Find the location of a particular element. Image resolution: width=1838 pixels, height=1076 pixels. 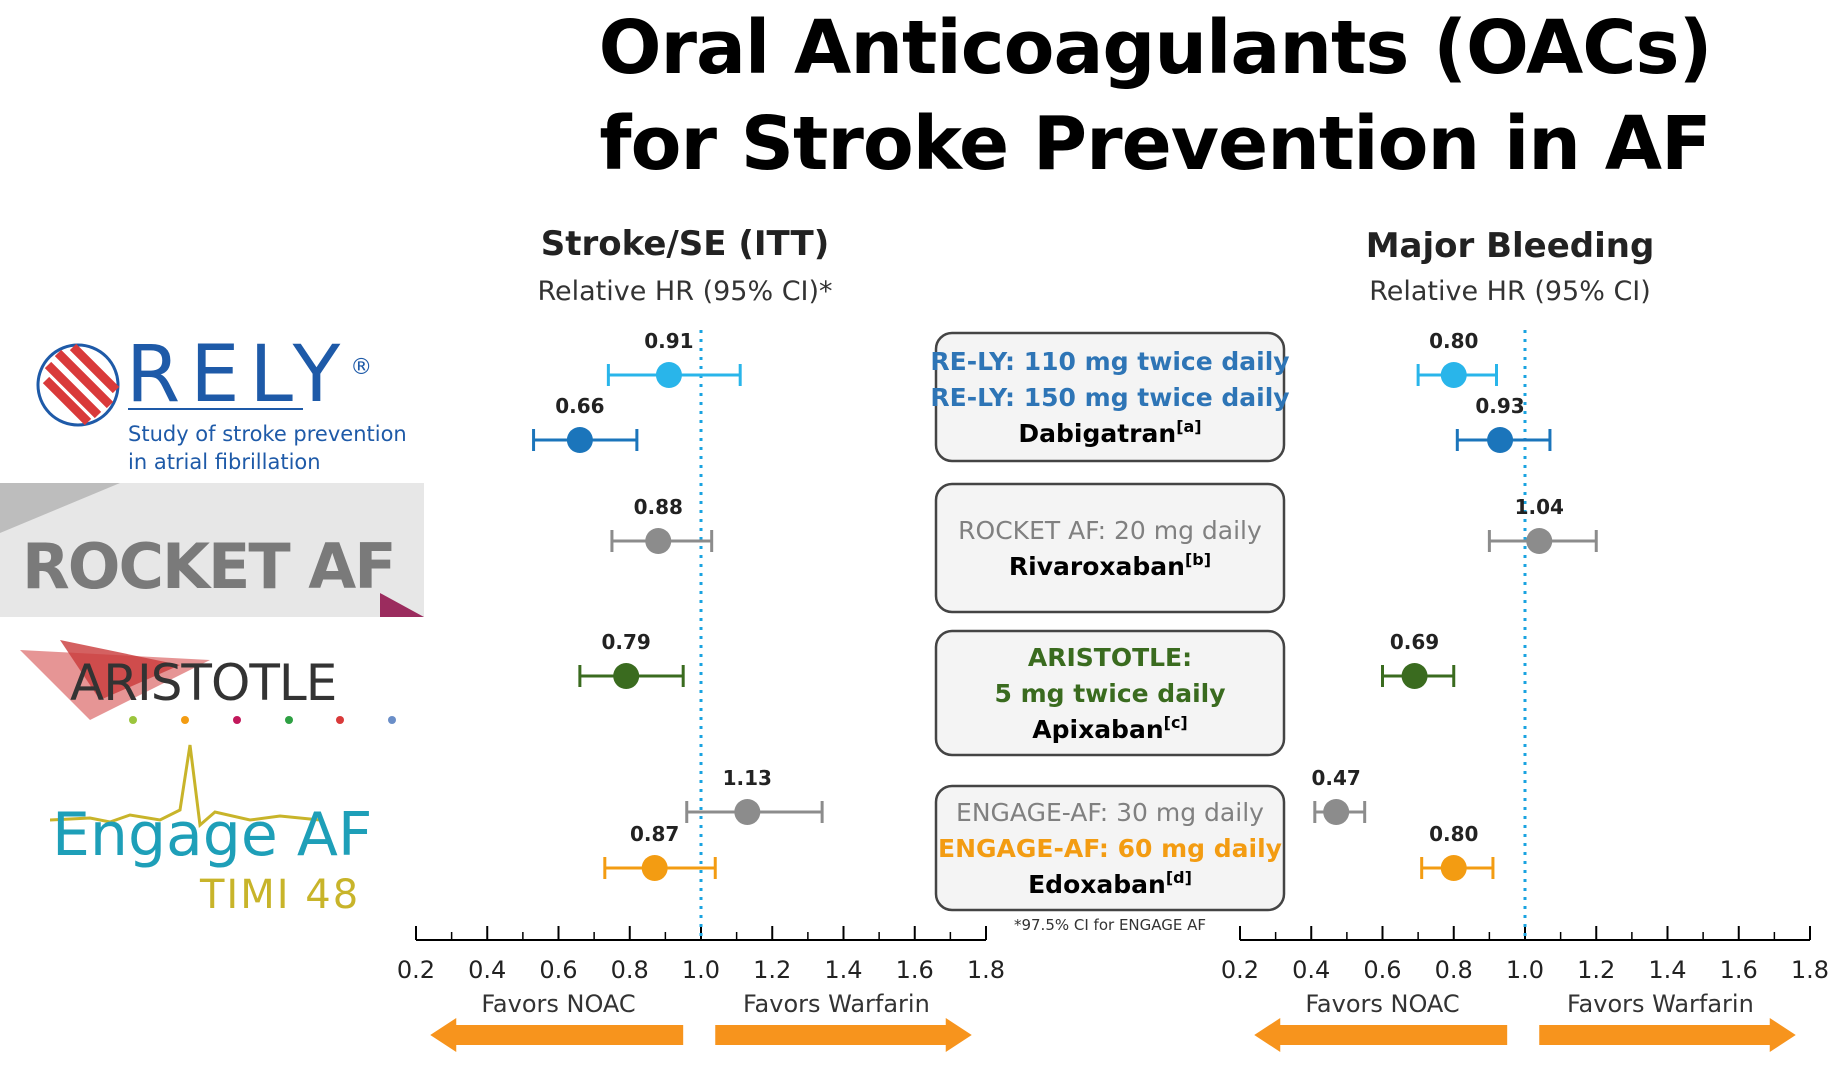

hr-label: 0.69 is located at coordinates (1414, 642).